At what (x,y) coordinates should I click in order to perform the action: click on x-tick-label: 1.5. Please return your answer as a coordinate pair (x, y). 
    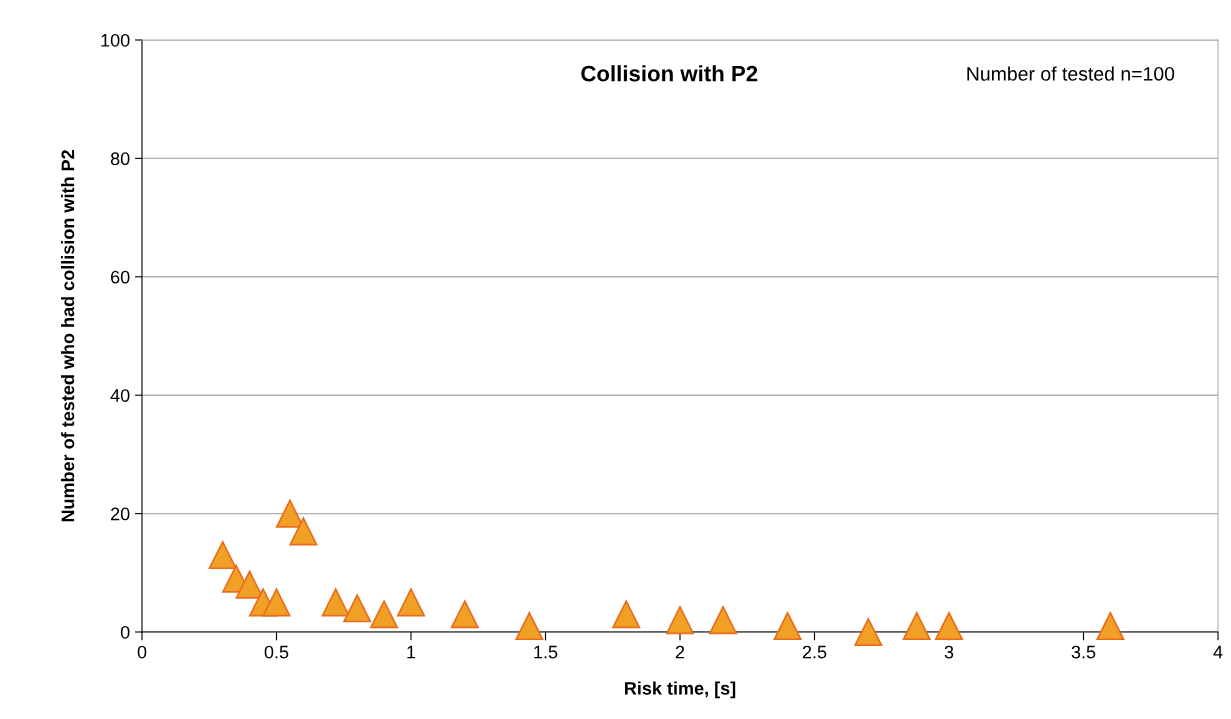
    Looking at the image, I should click on (546, 652).